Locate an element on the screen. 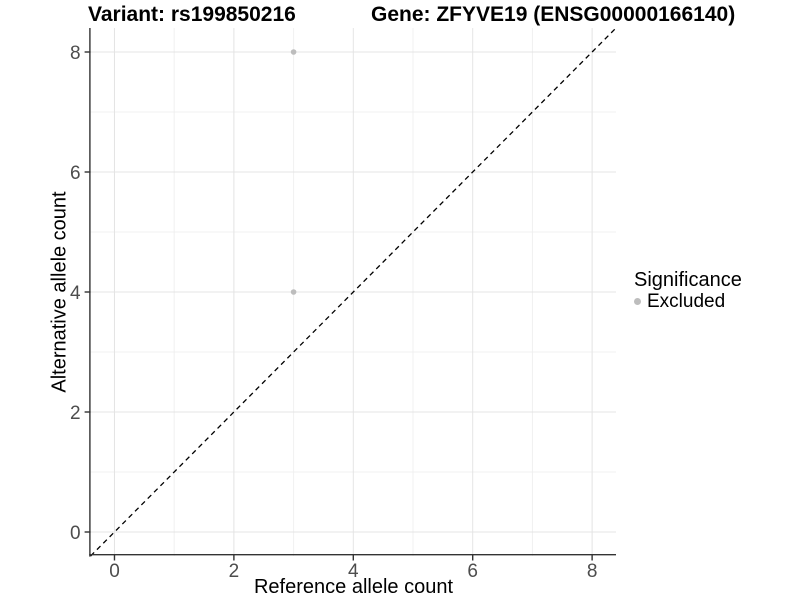 The height and width of the screenshot is (600, 800). y-tick-label: 6 is located at coordinates (75, 173).